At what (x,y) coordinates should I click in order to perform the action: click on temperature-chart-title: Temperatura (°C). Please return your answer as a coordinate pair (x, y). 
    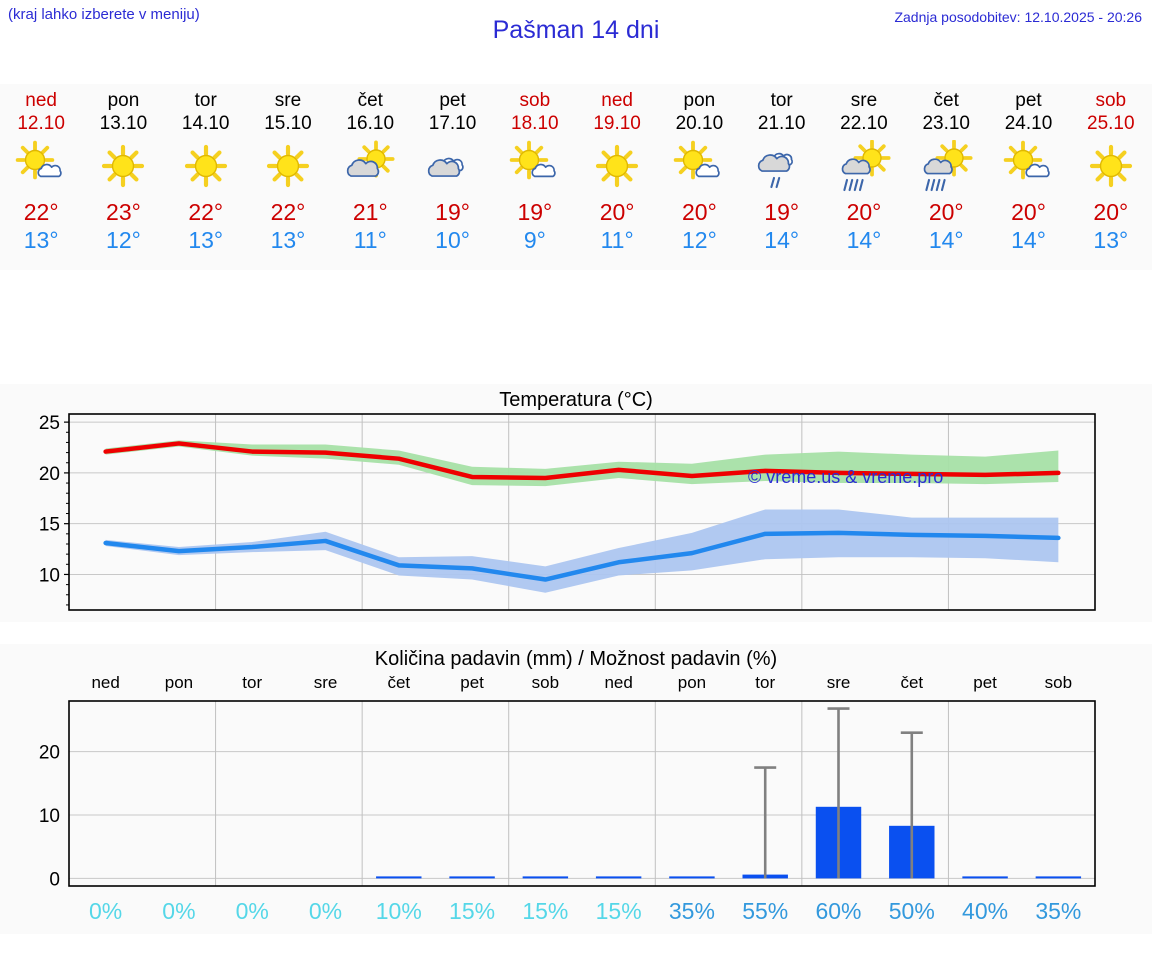
    Looking at the image, I should click on (576, 400).